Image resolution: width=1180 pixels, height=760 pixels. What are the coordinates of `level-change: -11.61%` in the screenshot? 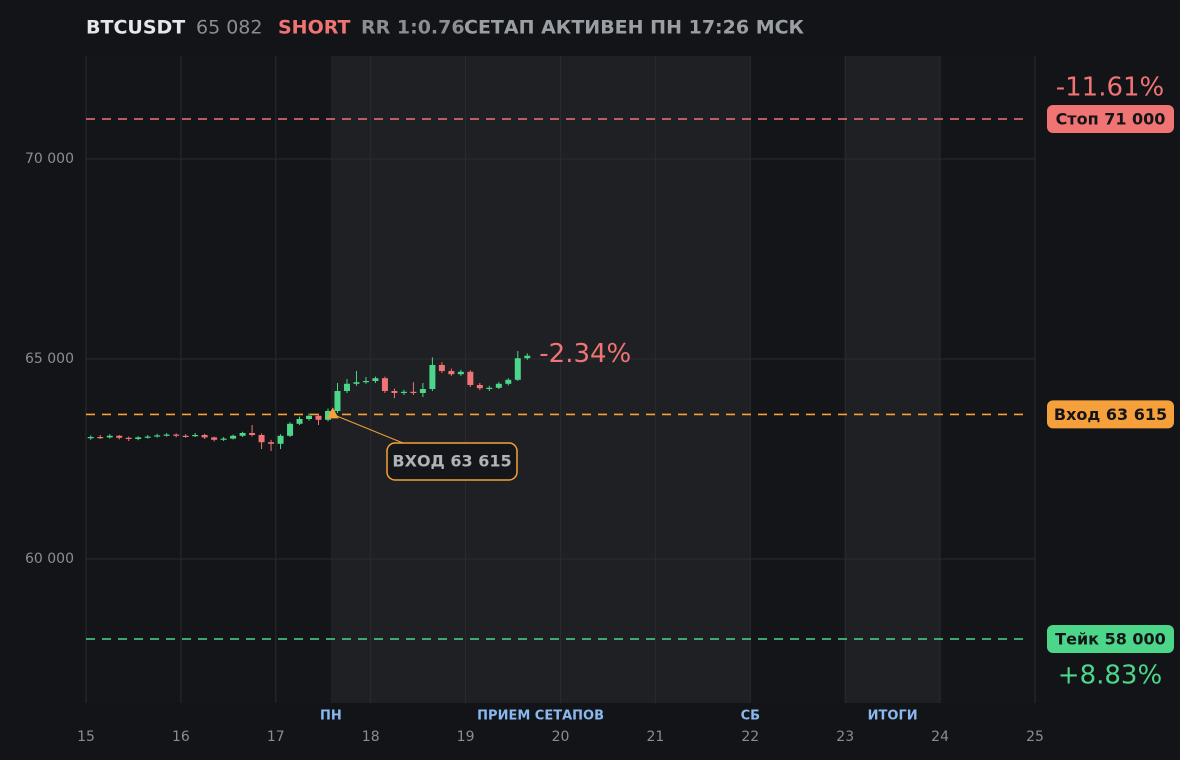 It's located at (1110, 88).